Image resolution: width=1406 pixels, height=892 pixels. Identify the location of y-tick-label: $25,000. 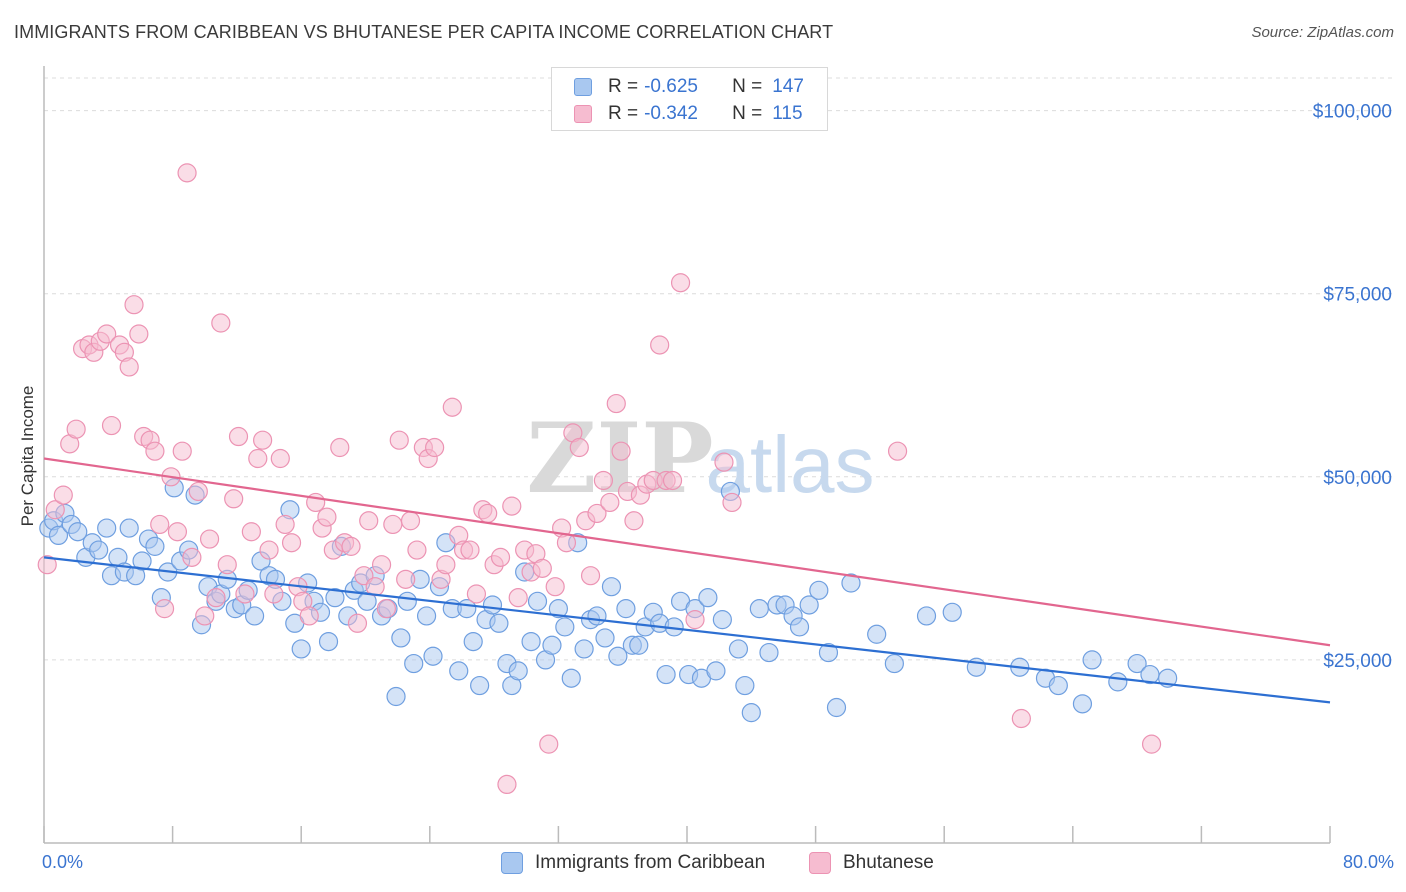
(1357, 661).